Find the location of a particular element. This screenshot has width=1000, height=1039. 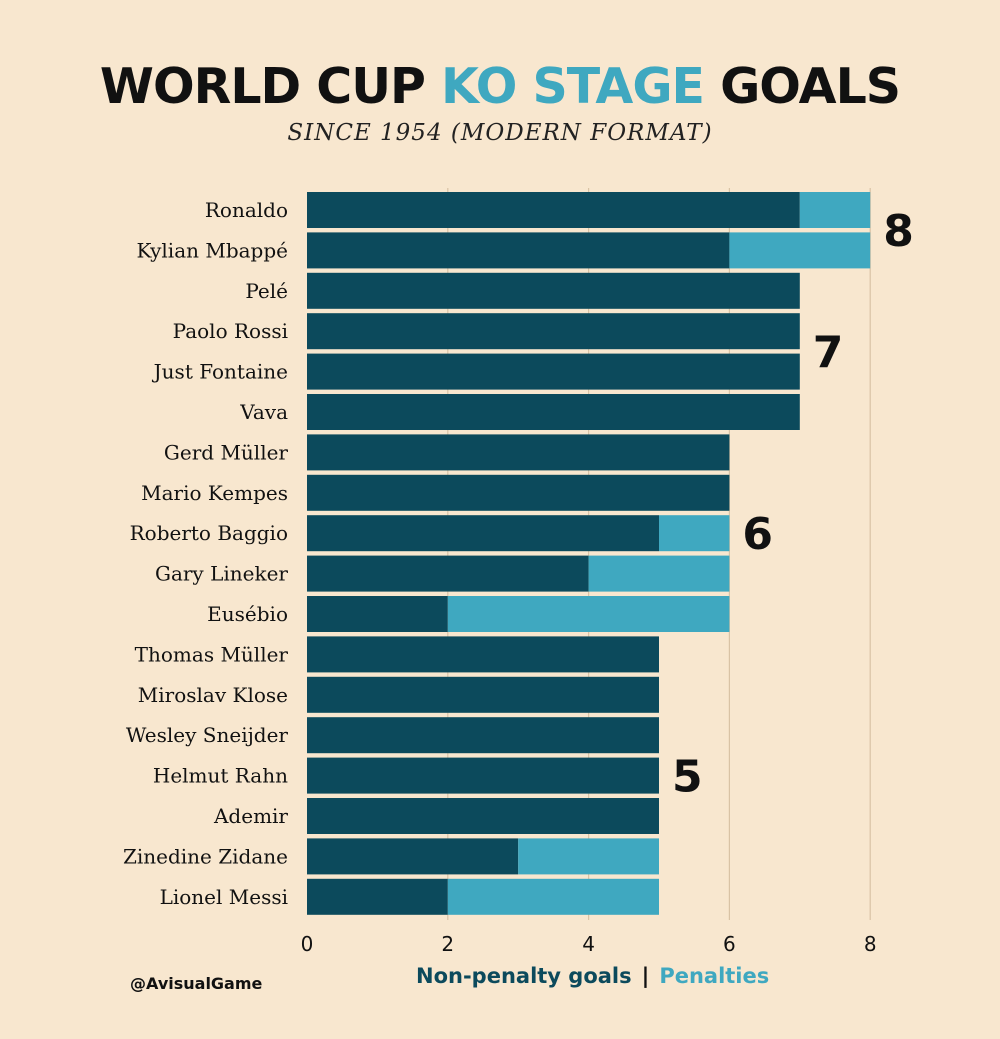

category-label: Vava is located at coordinates (263, 412).